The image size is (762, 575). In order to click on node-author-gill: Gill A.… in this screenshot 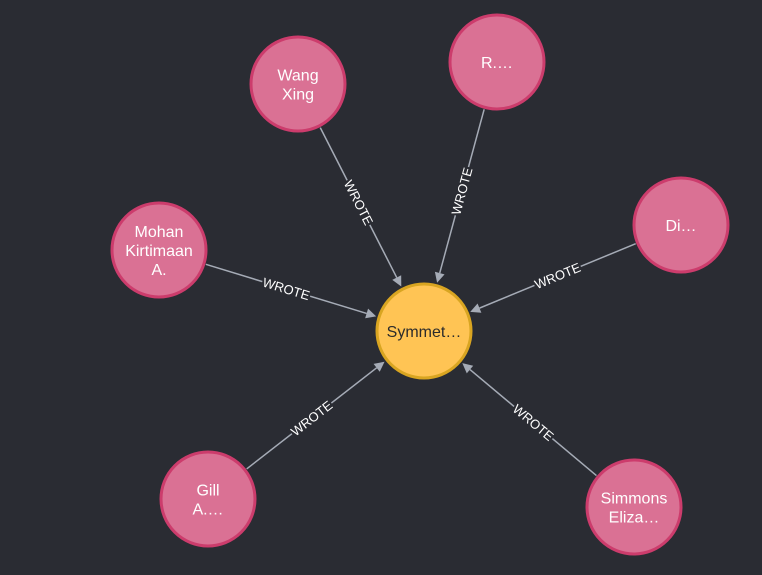, I will do `click(208, 499)`.